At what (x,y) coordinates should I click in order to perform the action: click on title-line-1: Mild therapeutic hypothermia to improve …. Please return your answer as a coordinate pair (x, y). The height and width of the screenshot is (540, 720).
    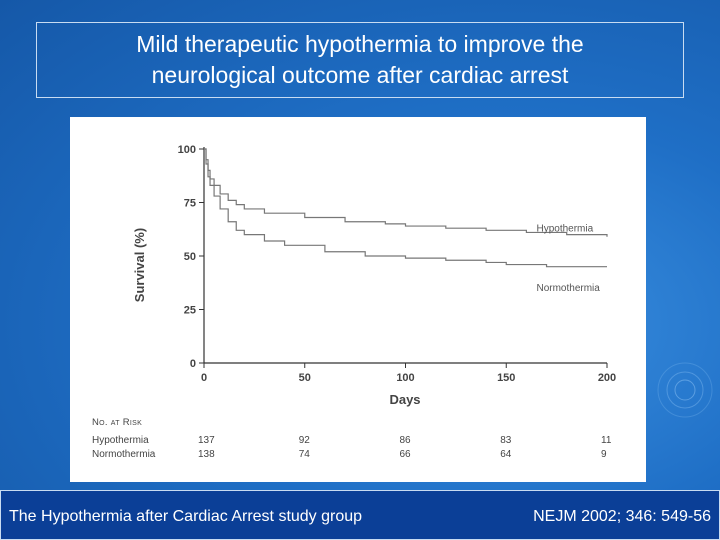
    Looking at the image, I should click on (360, 44).